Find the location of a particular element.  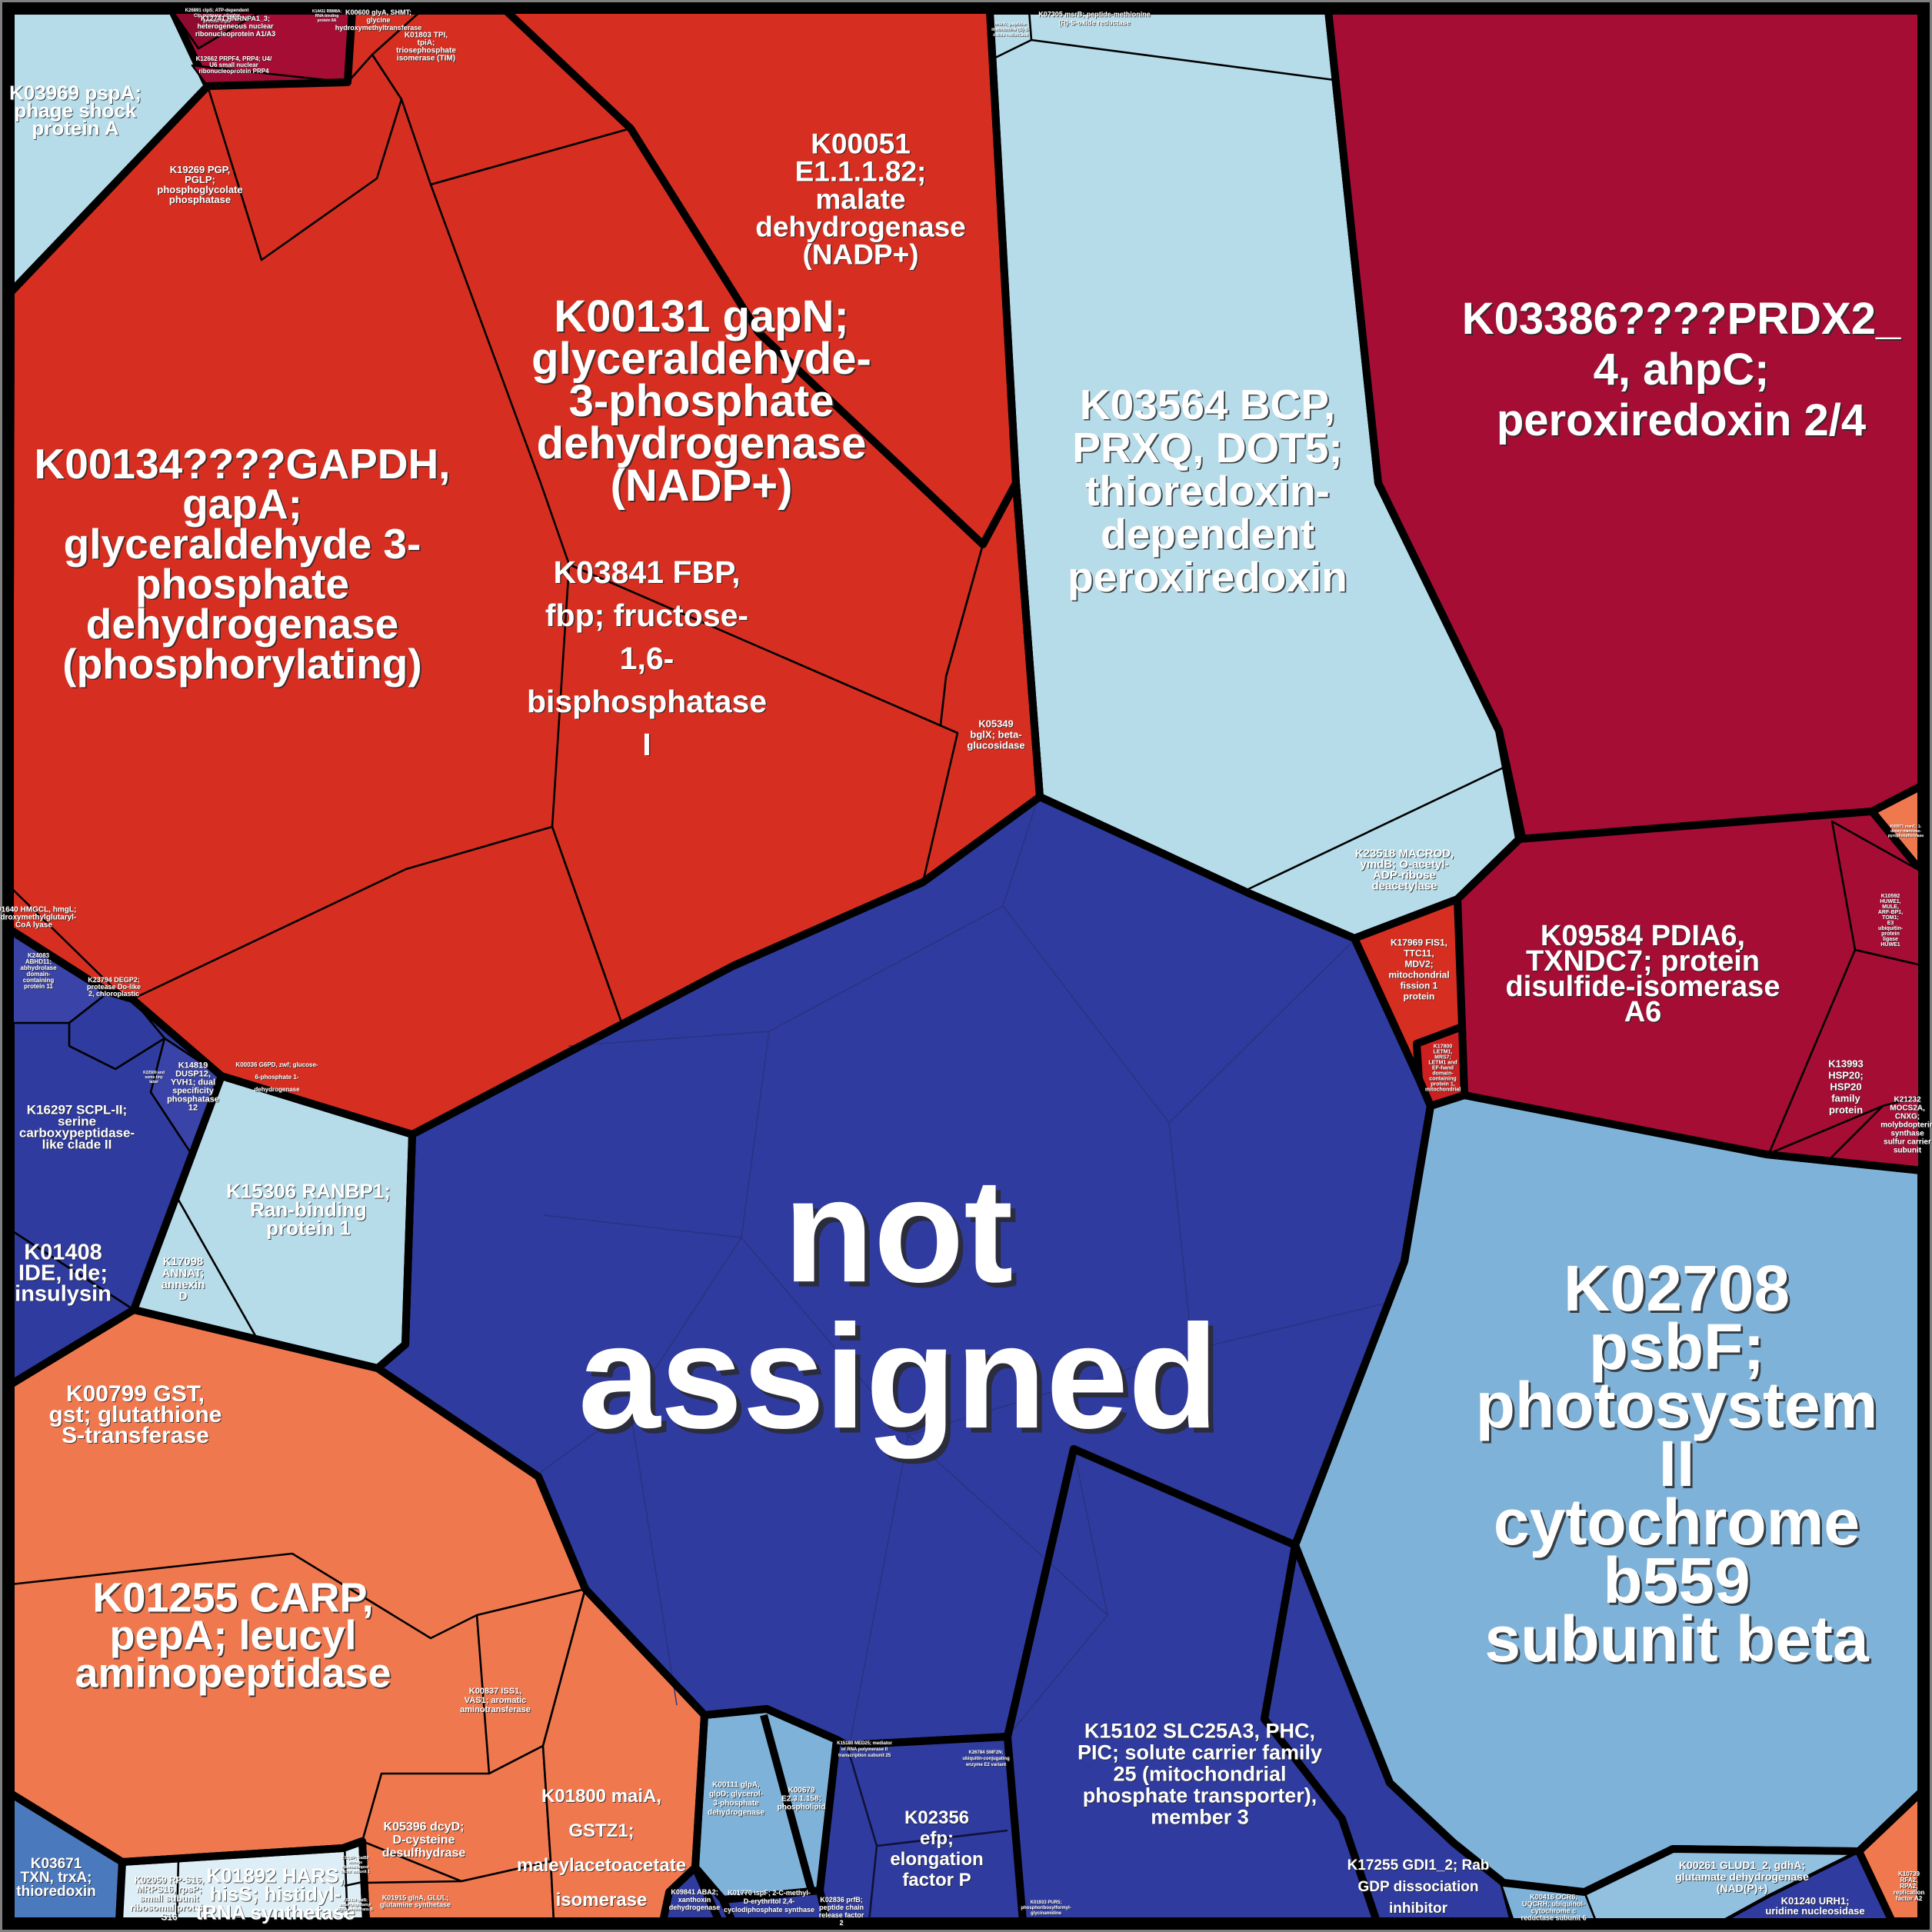

svg-text: phage shock is located at coordinates (76, 110).